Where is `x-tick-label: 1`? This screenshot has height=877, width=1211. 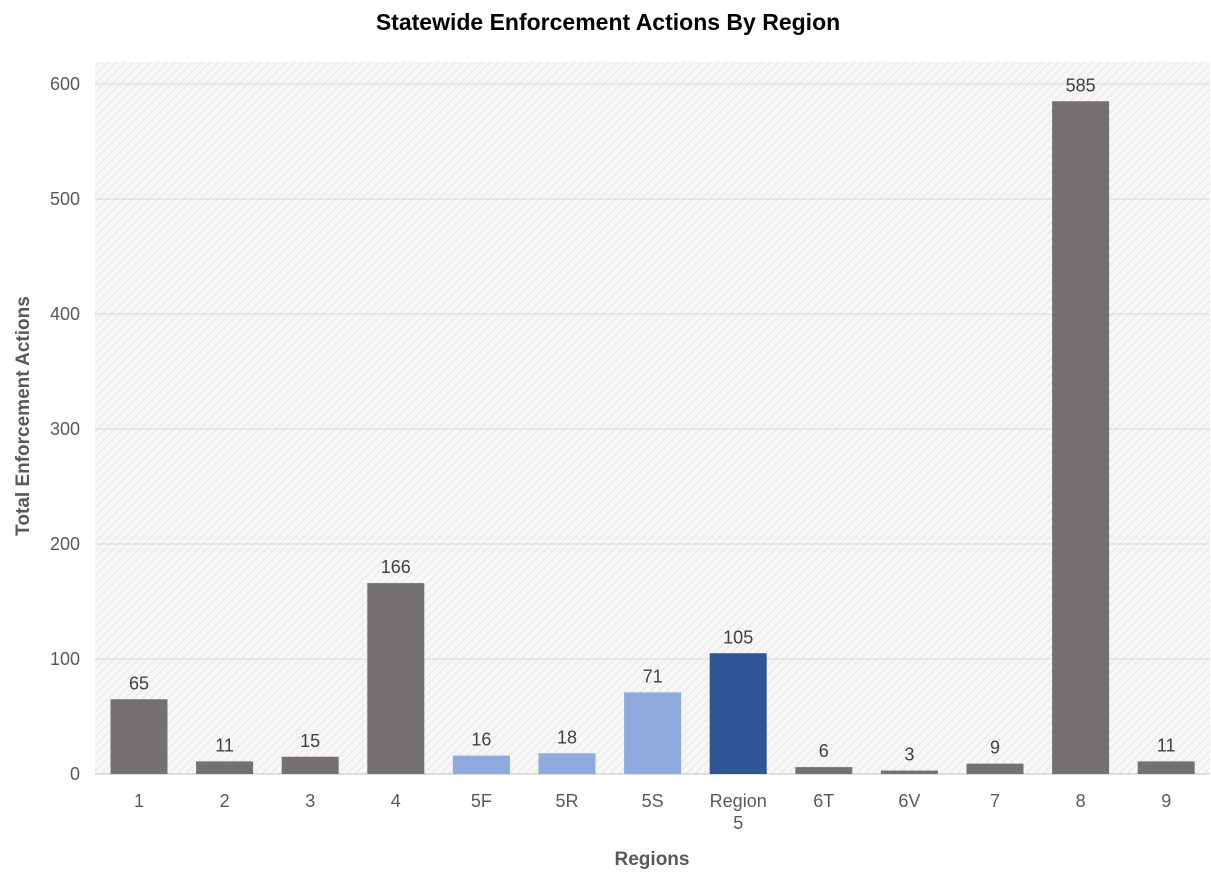
x-tick-label: 1 is located at coordinates (139, 801).